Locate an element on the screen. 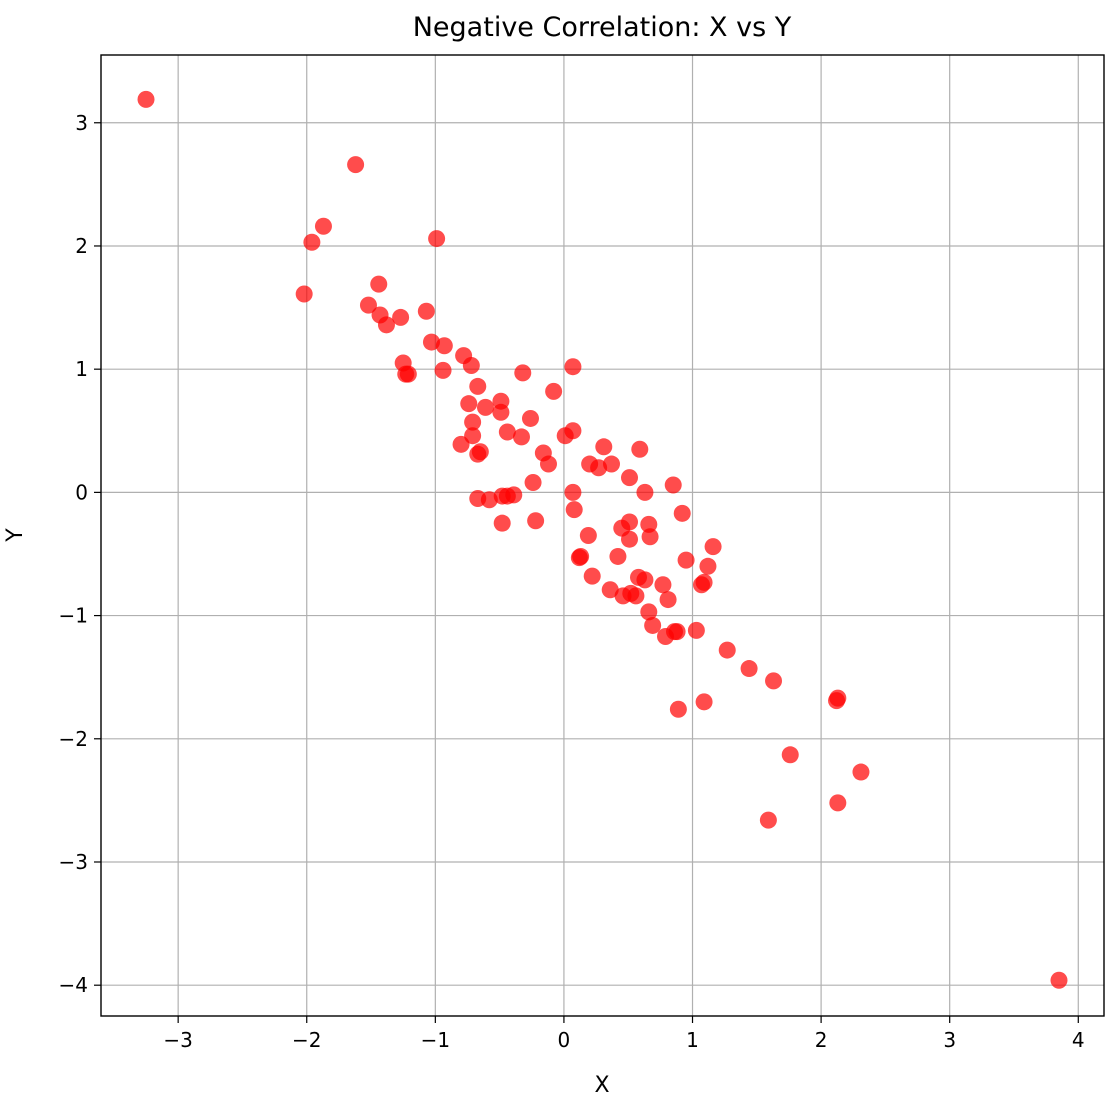 The image size is (1116, 1112). chart-title: Negative Correlation: X vs Y is located at coordinates (602, 27).